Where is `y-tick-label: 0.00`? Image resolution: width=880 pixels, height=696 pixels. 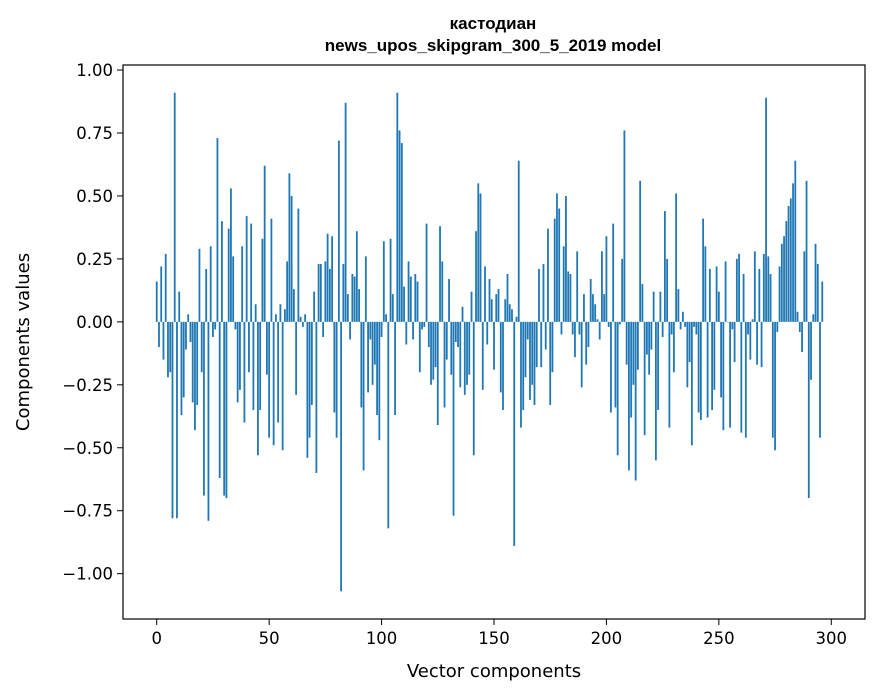 y-tick-label: 0.00 is located at coordinates (94, 322).